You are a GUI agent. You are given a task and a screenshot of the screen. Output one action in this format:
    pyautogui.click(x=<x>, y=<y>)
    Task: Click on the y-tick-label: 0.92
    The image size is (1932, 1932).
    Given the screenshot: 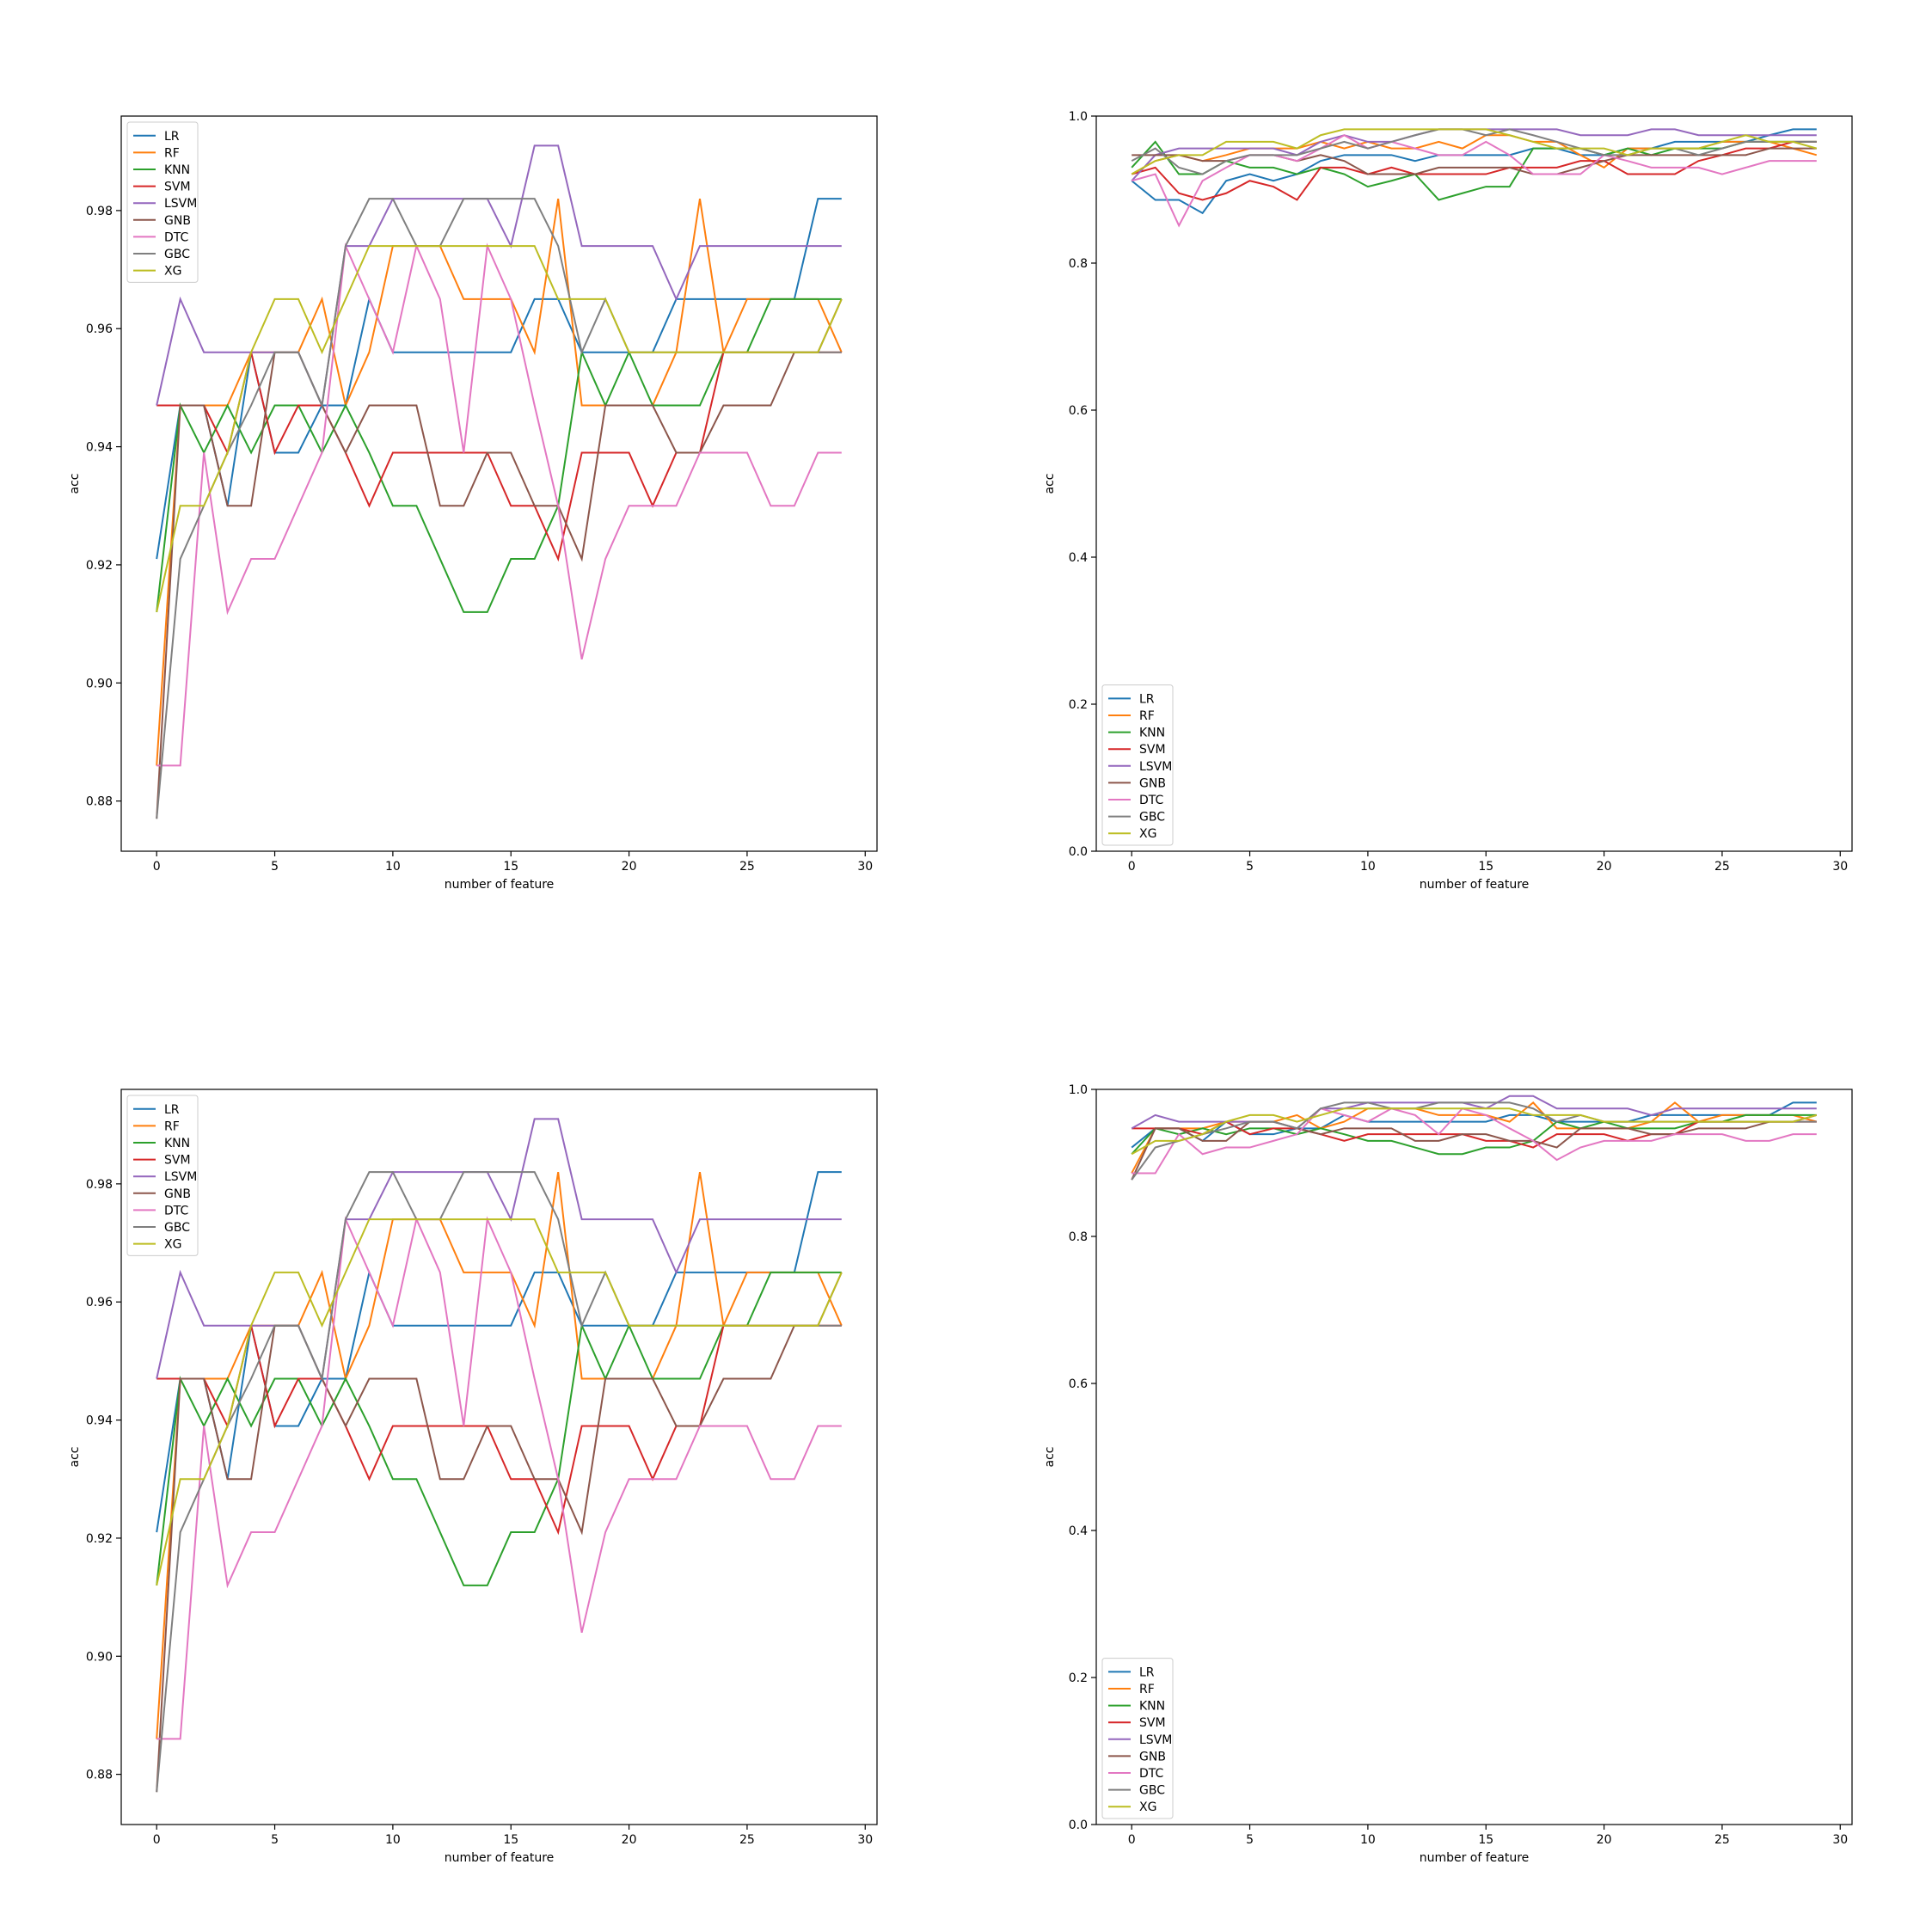 What is the action you would take?
    pyautogui.click(x=99, y=1539)
    